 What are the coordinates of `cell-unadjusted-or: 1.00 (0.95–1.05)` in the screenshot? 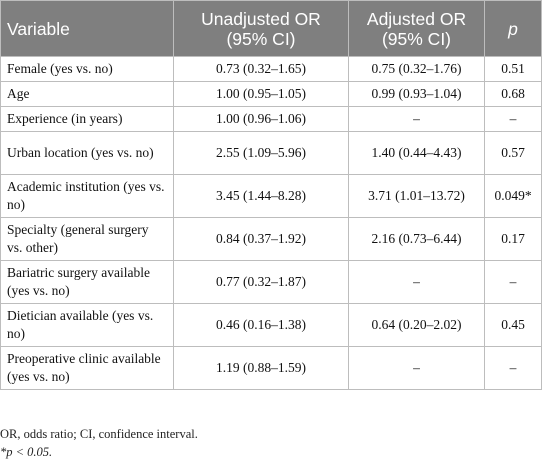 It's located at (261, 94).